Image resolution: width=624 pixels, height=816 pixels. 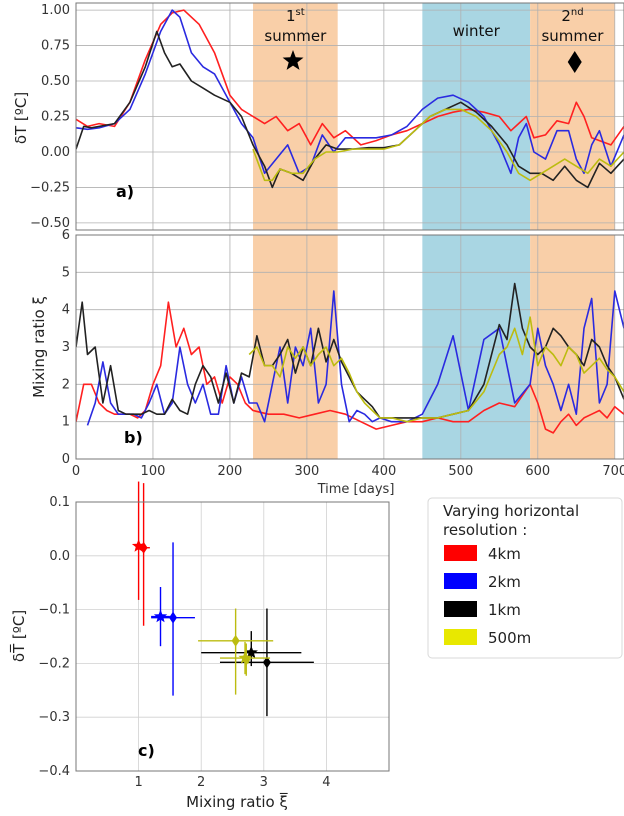 What do you see at coordinates (66, 347) in the screenshot?
I see `y-tick-label: 3` at bounding box center [66, 347].